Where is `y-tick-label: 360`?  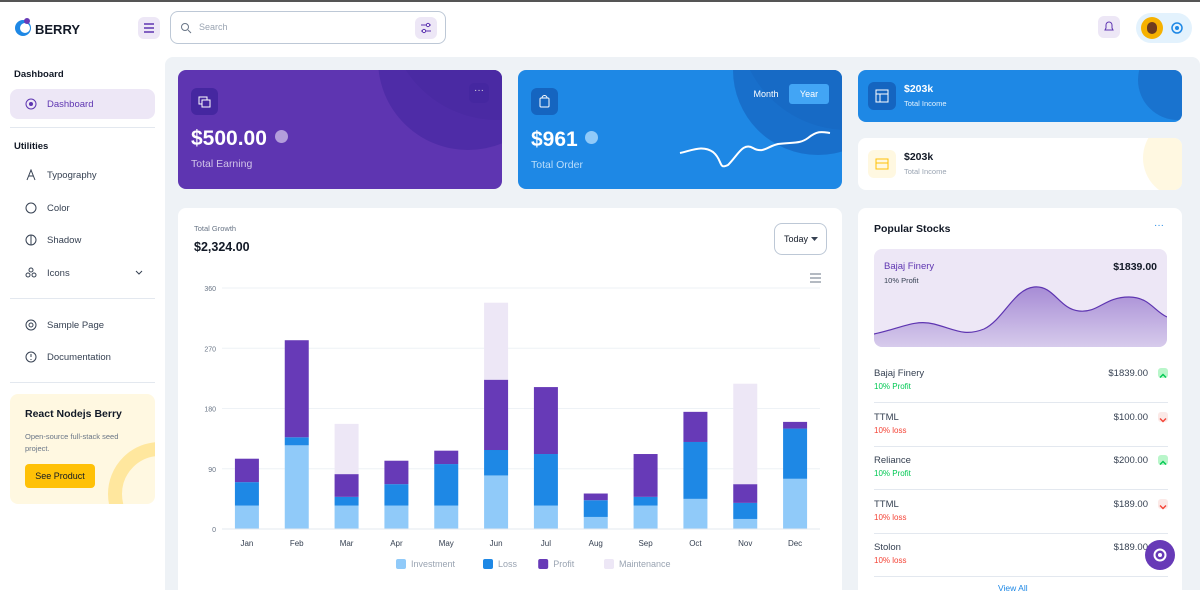 y-tick-label: 360 is located at coordinates (210, 289).